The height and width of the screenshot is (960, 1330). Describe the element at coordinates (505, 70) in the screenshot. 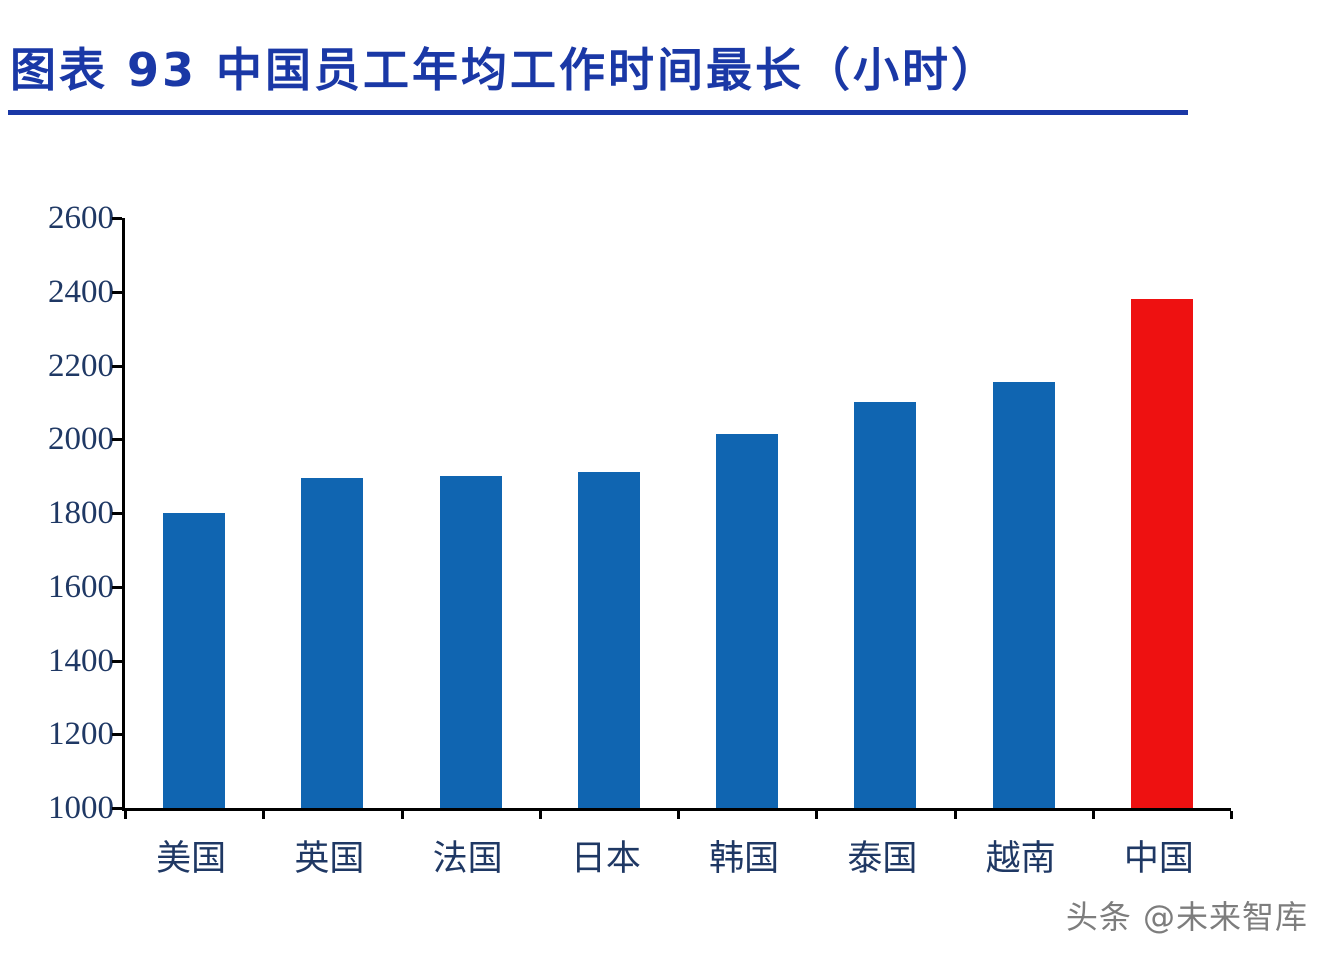

I see `chart-title: 图表 93 中国员工年均工作时间最长（小时）` at that location.